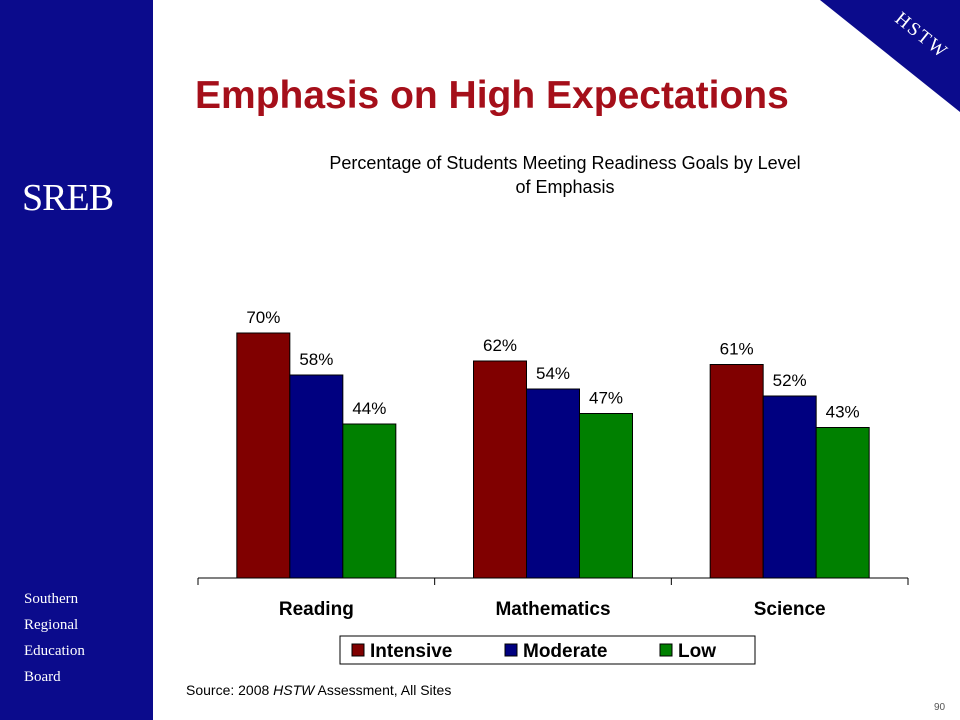 This screenshot has height=720, width=960. What do you see at coordinates (789, 487) in the screenshot?
I see `bar-moderate-science` at bounding box center [789, 487].